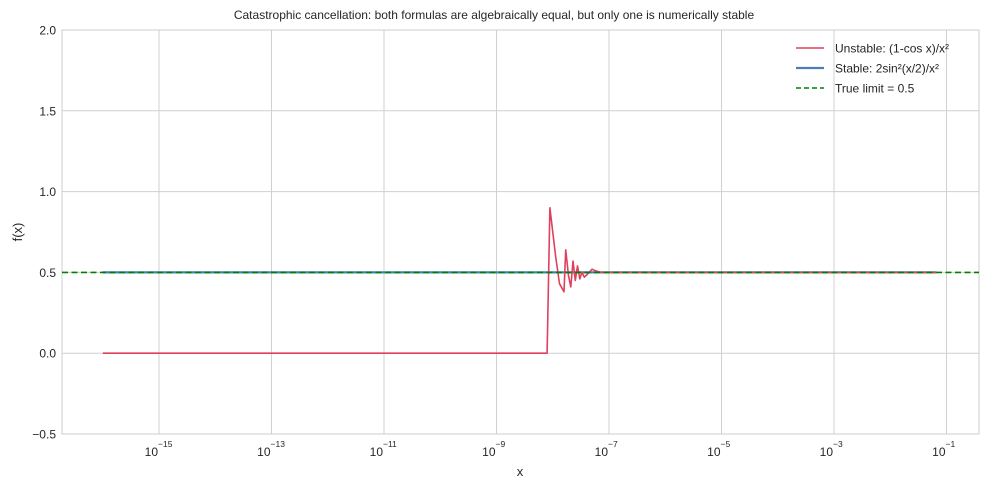  What do you see at coordinates (520, 471) in the screenshot?
I see `x-axis-label: x` at bounding box center [520, 471].